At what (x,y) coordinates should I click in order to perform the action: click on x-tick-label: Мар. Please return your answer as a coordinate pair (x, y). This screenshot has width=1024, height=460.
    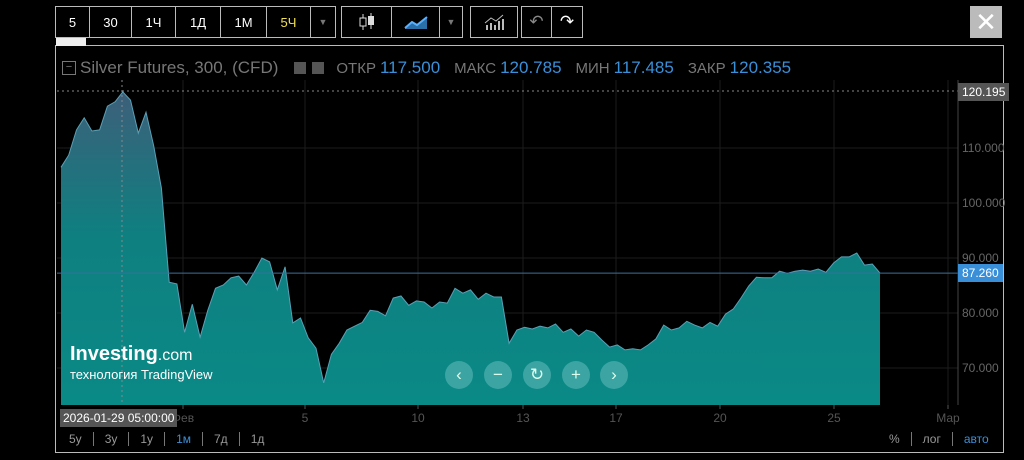
    Looking at the image, I should click on (948, 418).